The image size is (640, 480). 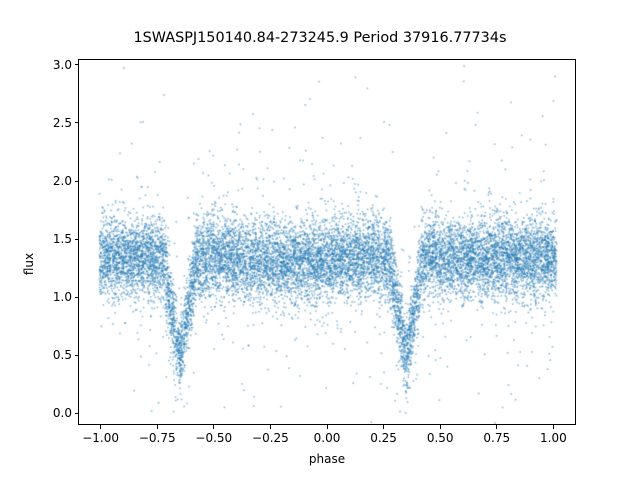 What do you see at coordinates (62, 181) in the screenshot?
I see `y-tick-label: 2.0` at bounding box center [62, 181].